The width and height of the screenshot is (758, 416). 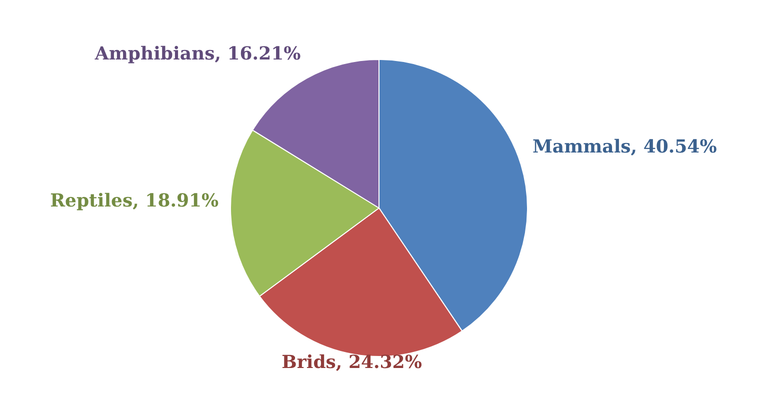 What do you see at coordinates (624, 147) in the screenshot?
I see `slice-label: Mammals, 40.54%` at bounding box center [624, 147].